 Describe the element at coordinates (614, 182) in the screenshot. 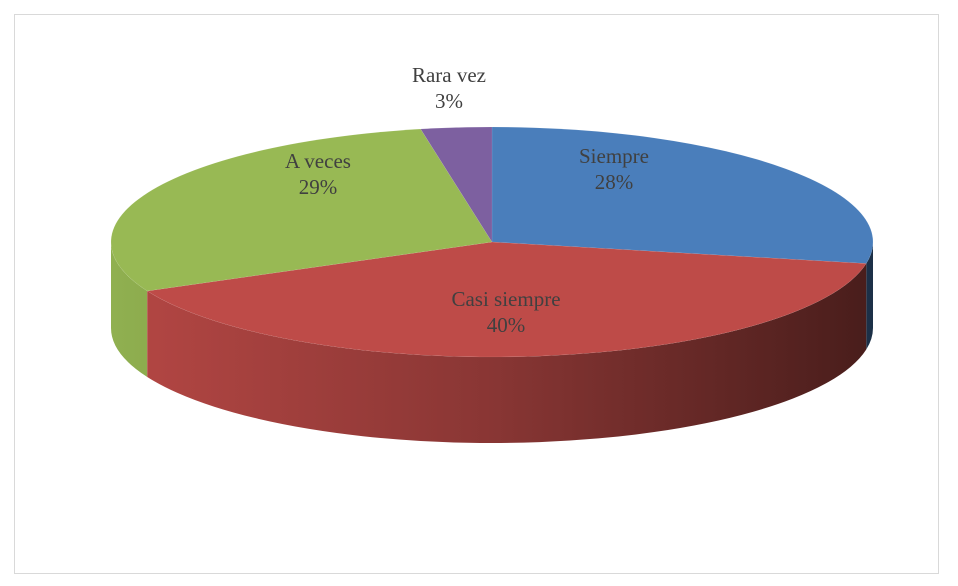

I see `slice-value-siempre: 28%` at that location.